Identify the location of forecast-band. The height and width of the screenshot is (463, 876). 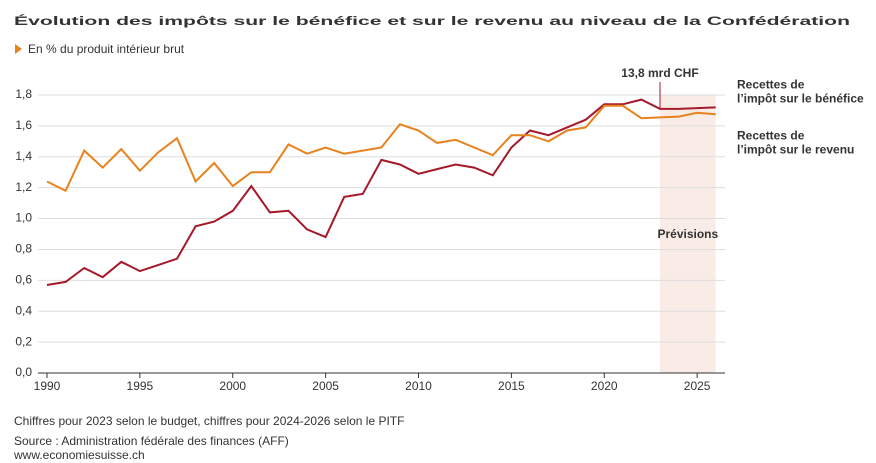
(687, 234).